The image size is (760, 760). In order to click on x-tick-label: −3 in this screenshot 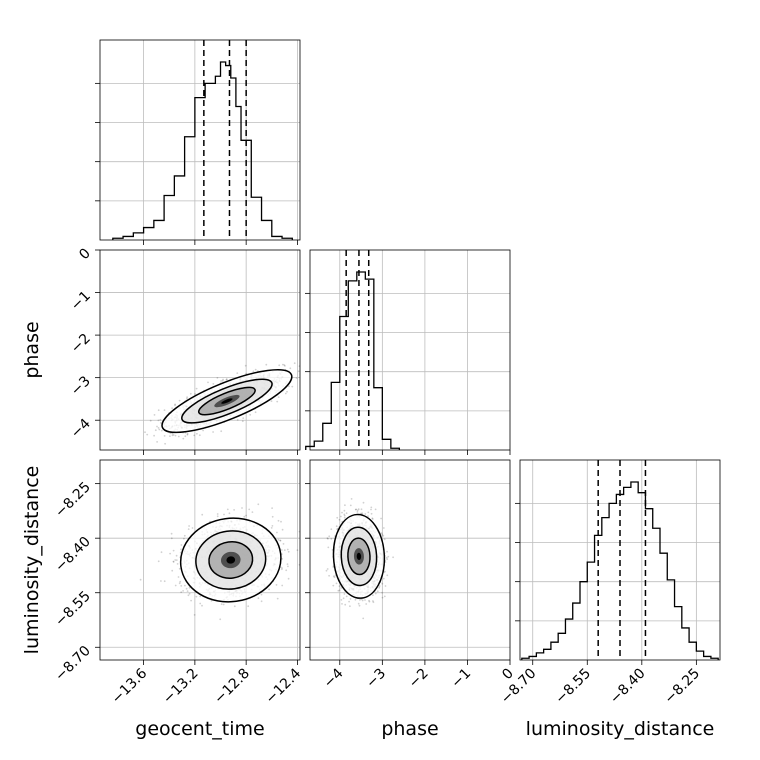, I will do `click(376, 679)`.